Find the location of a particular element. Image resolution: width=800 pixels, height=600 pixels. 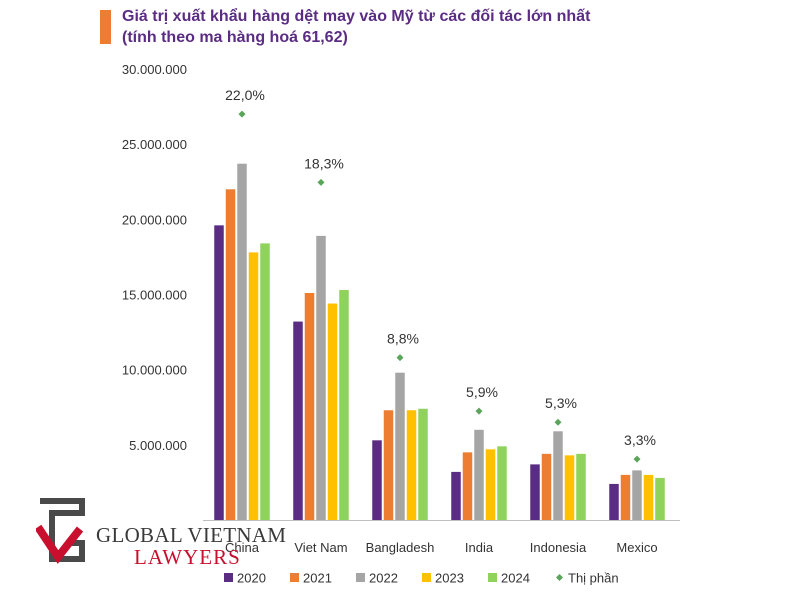

y-tick-label: 30.000.000 is located at coordinates (154, 69).